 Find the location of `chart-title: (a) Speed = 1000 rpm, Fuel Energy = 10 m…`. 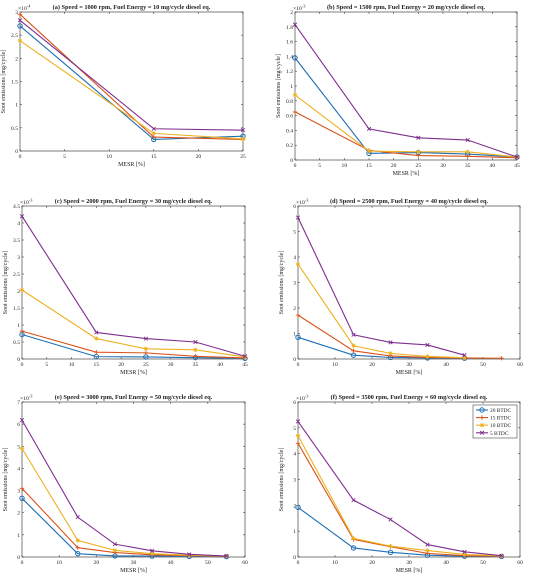

chart-title: (a) Speed = 1000 rpm, Fuel Energy = 10 m… is located at coordinates (132, 7).